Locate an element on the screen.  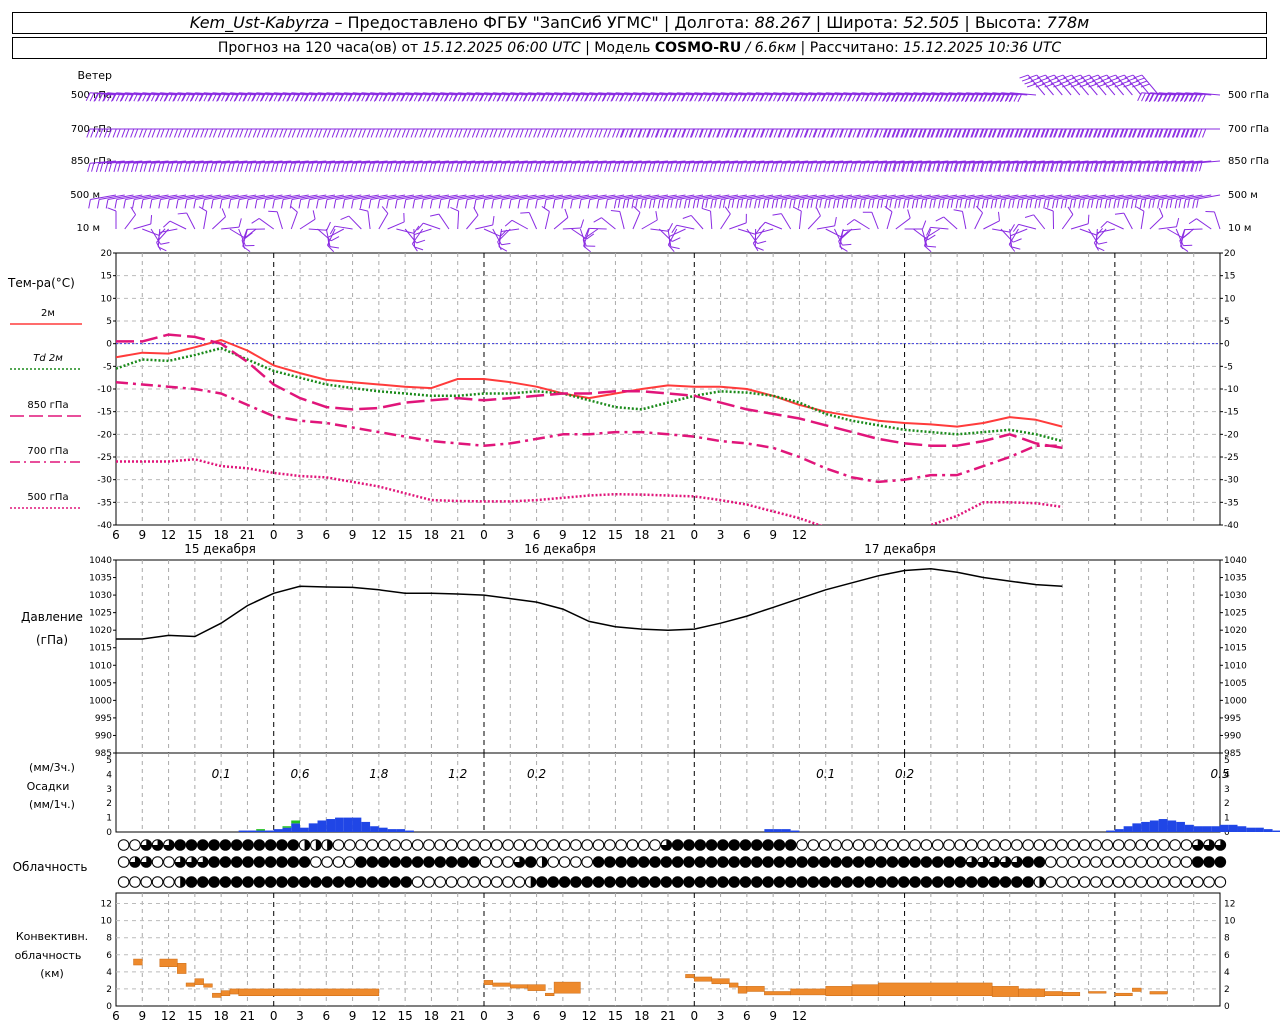
pressure-tick-left: 1030 is located at coordinates (100, 596).